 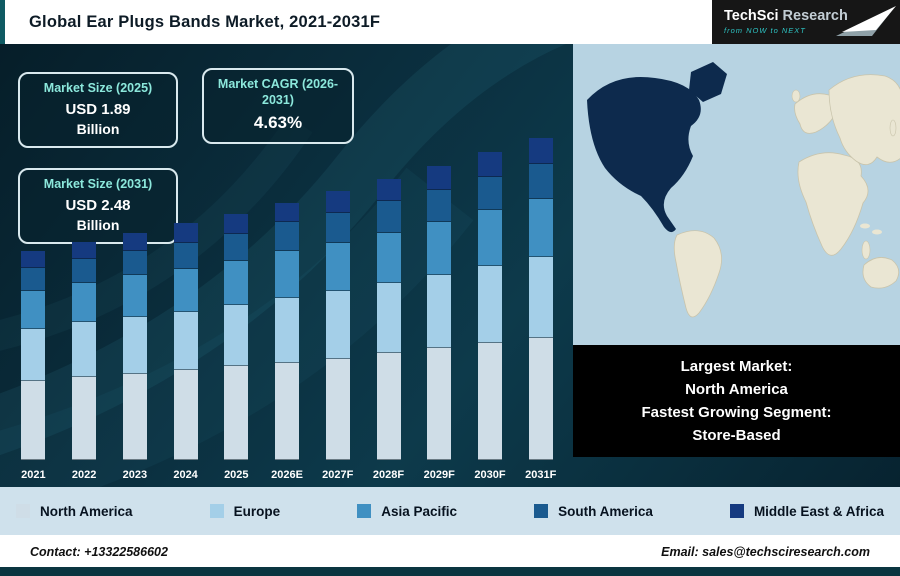 What do you see at coordinates (736, 436) in the screenshot?
I see `caption-fastest-segment-value: Store-Based` at bounding box center [736, 436].